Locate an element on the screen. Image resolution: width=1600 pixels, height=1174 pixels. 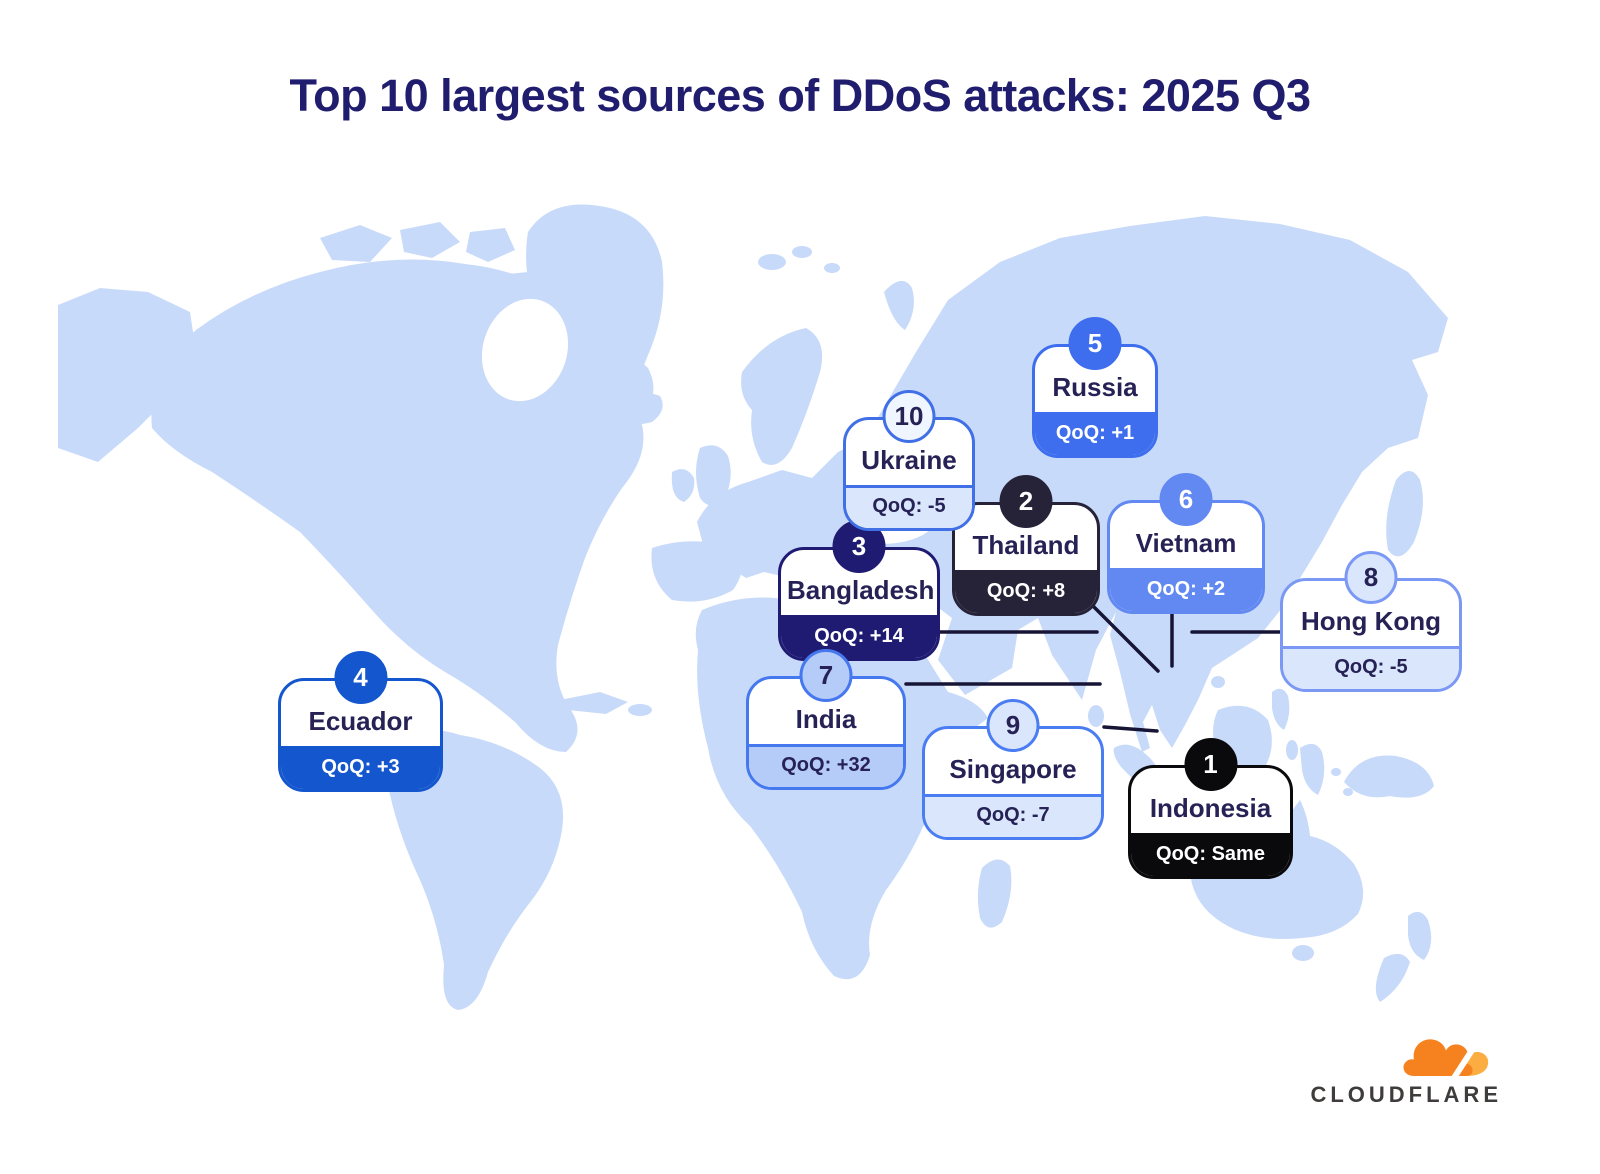
rank-badge: 6 is located at coordinates (1186, 499).